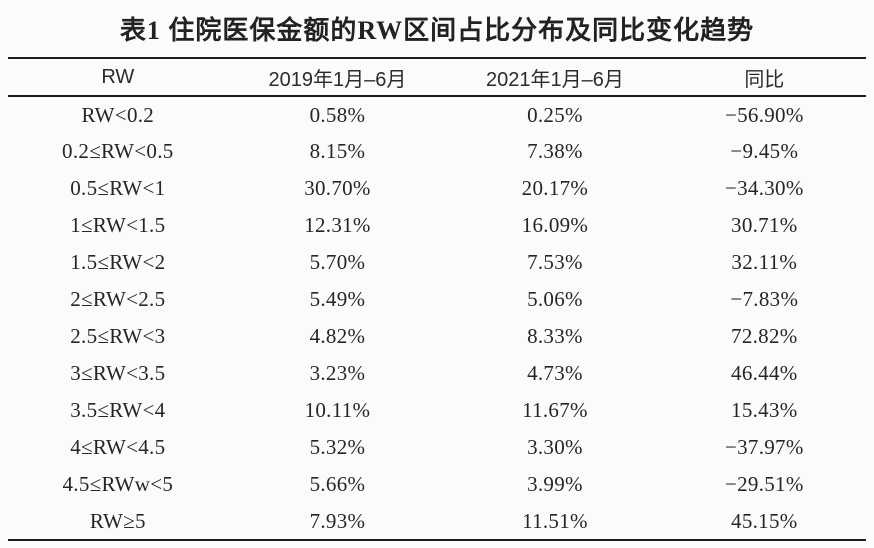  Describe the element at coordinates (764, 373) in the screenshot. I see `yoy-cell: 46.44%` at that location.